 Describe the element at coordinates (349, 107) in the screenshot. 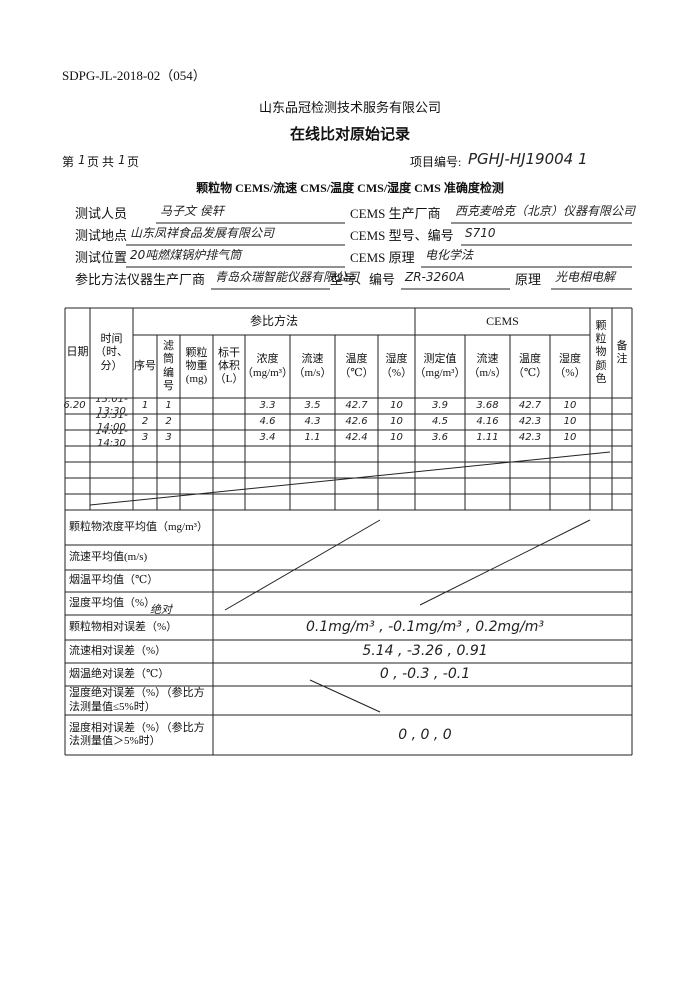

I see `company: 山东品冠检测技术服务有限公司` at that location.